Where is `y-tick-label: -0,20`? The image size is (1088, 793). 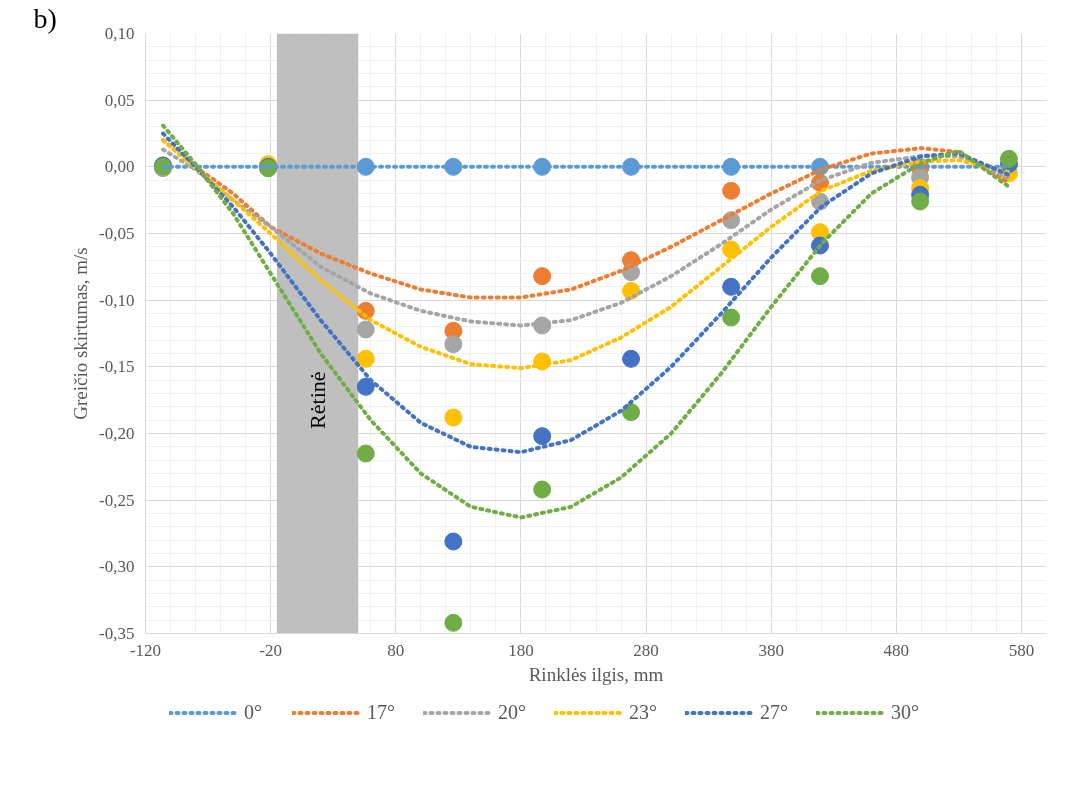
y-tick-label: -0,20 is located at coordinates (117, 433).